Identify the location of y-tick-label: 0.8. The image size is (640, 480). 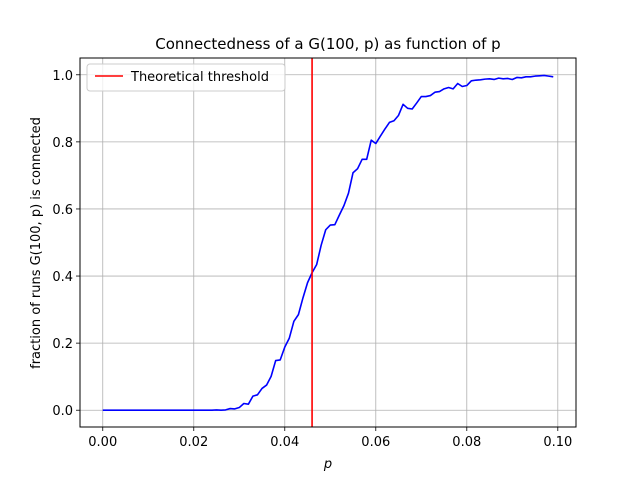
(62, 143).